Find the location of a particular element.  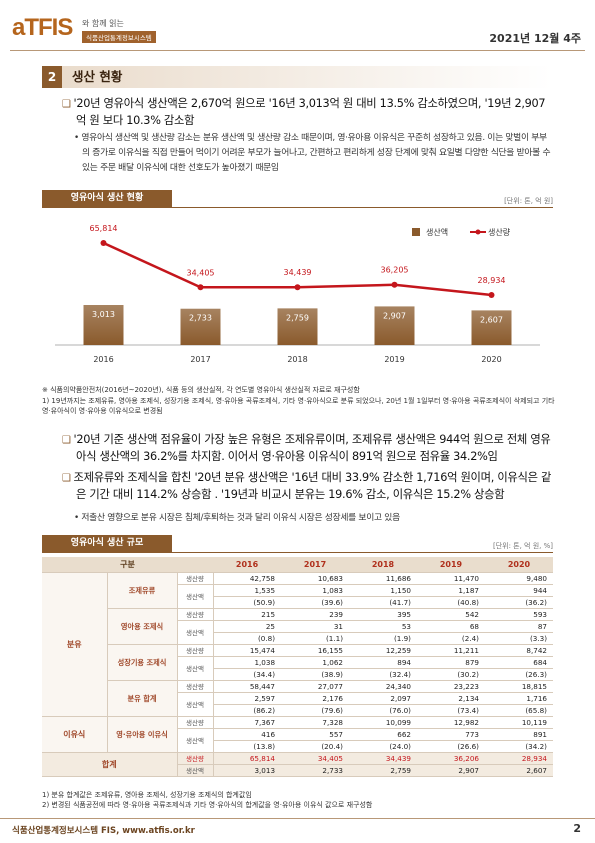

item-label: 영아용 조제식 is located at coordinates (142, 626).